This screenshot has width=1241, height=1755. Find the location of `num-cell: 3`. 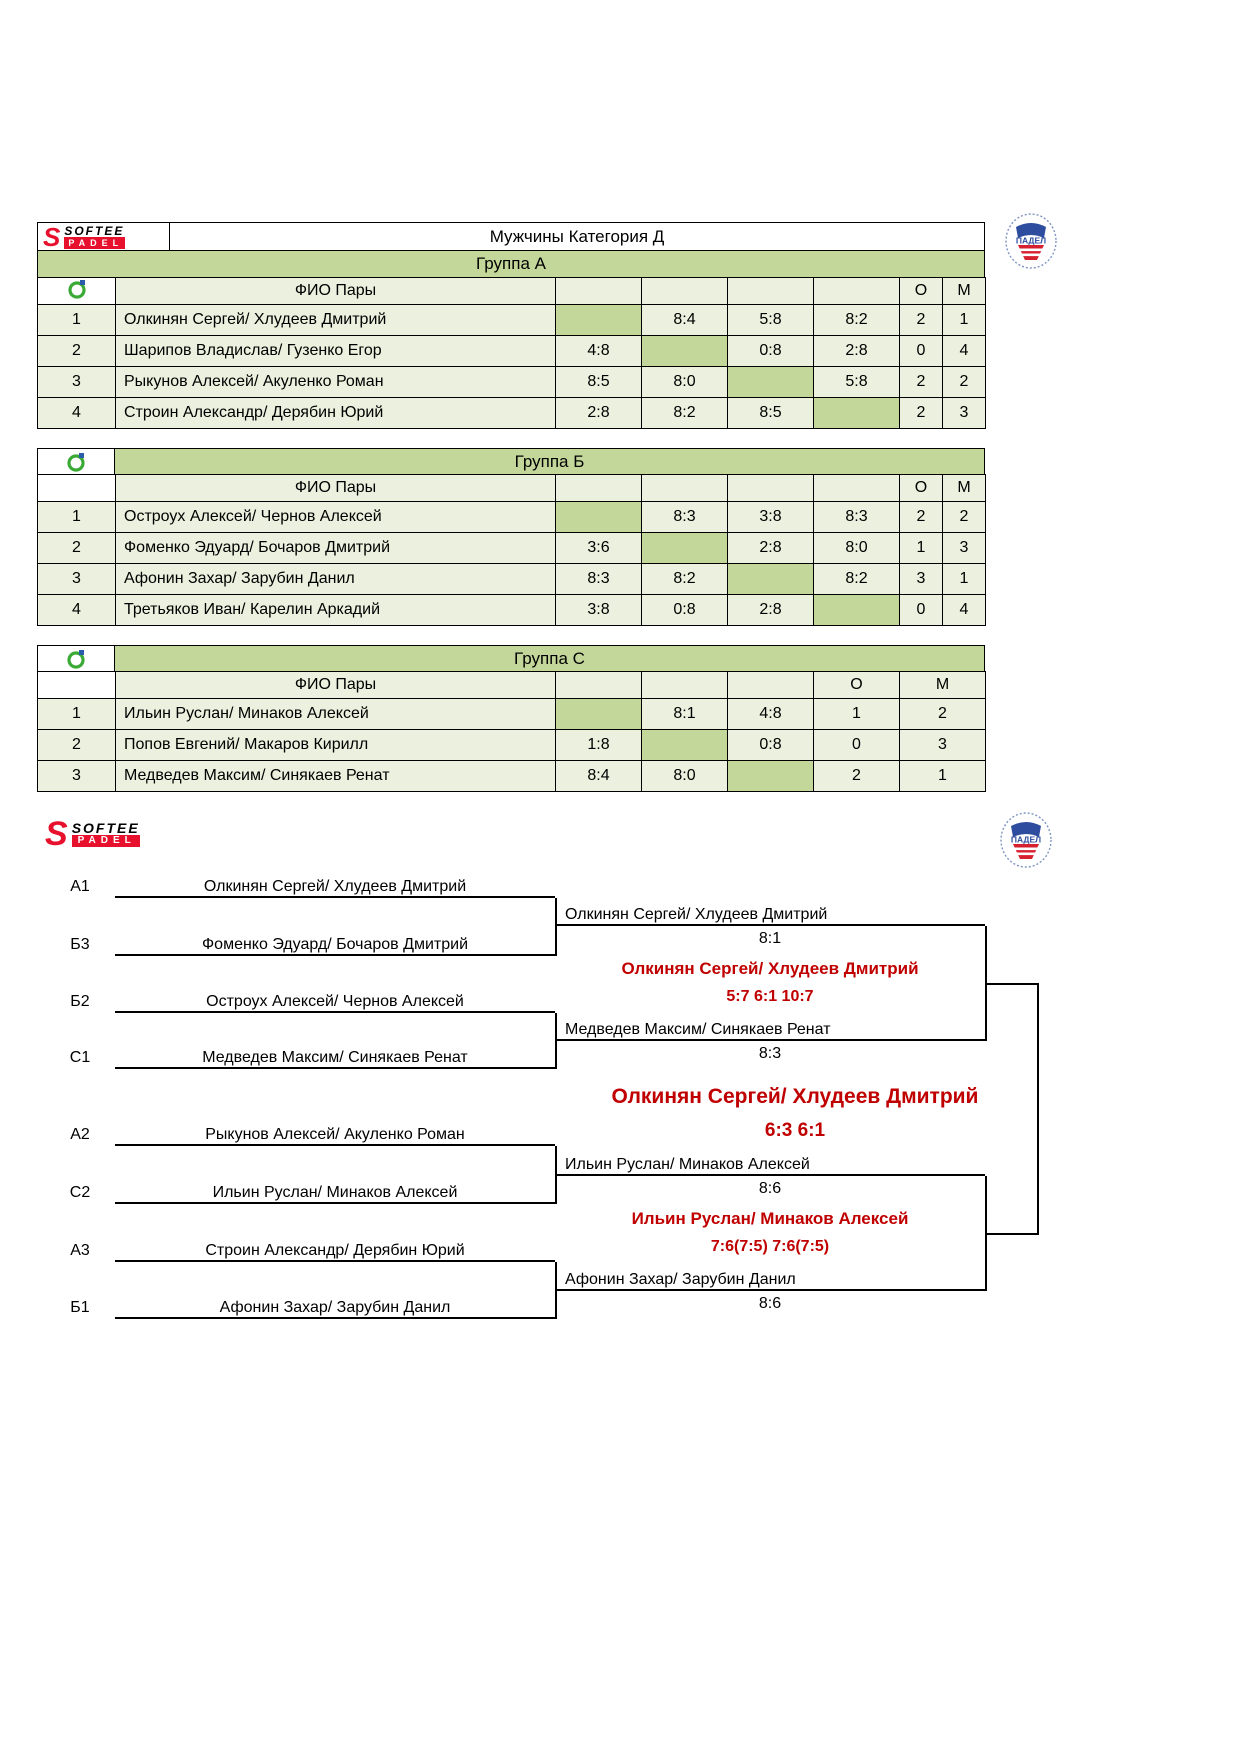

num-cell: 3 is located at coordinates (76, 776).